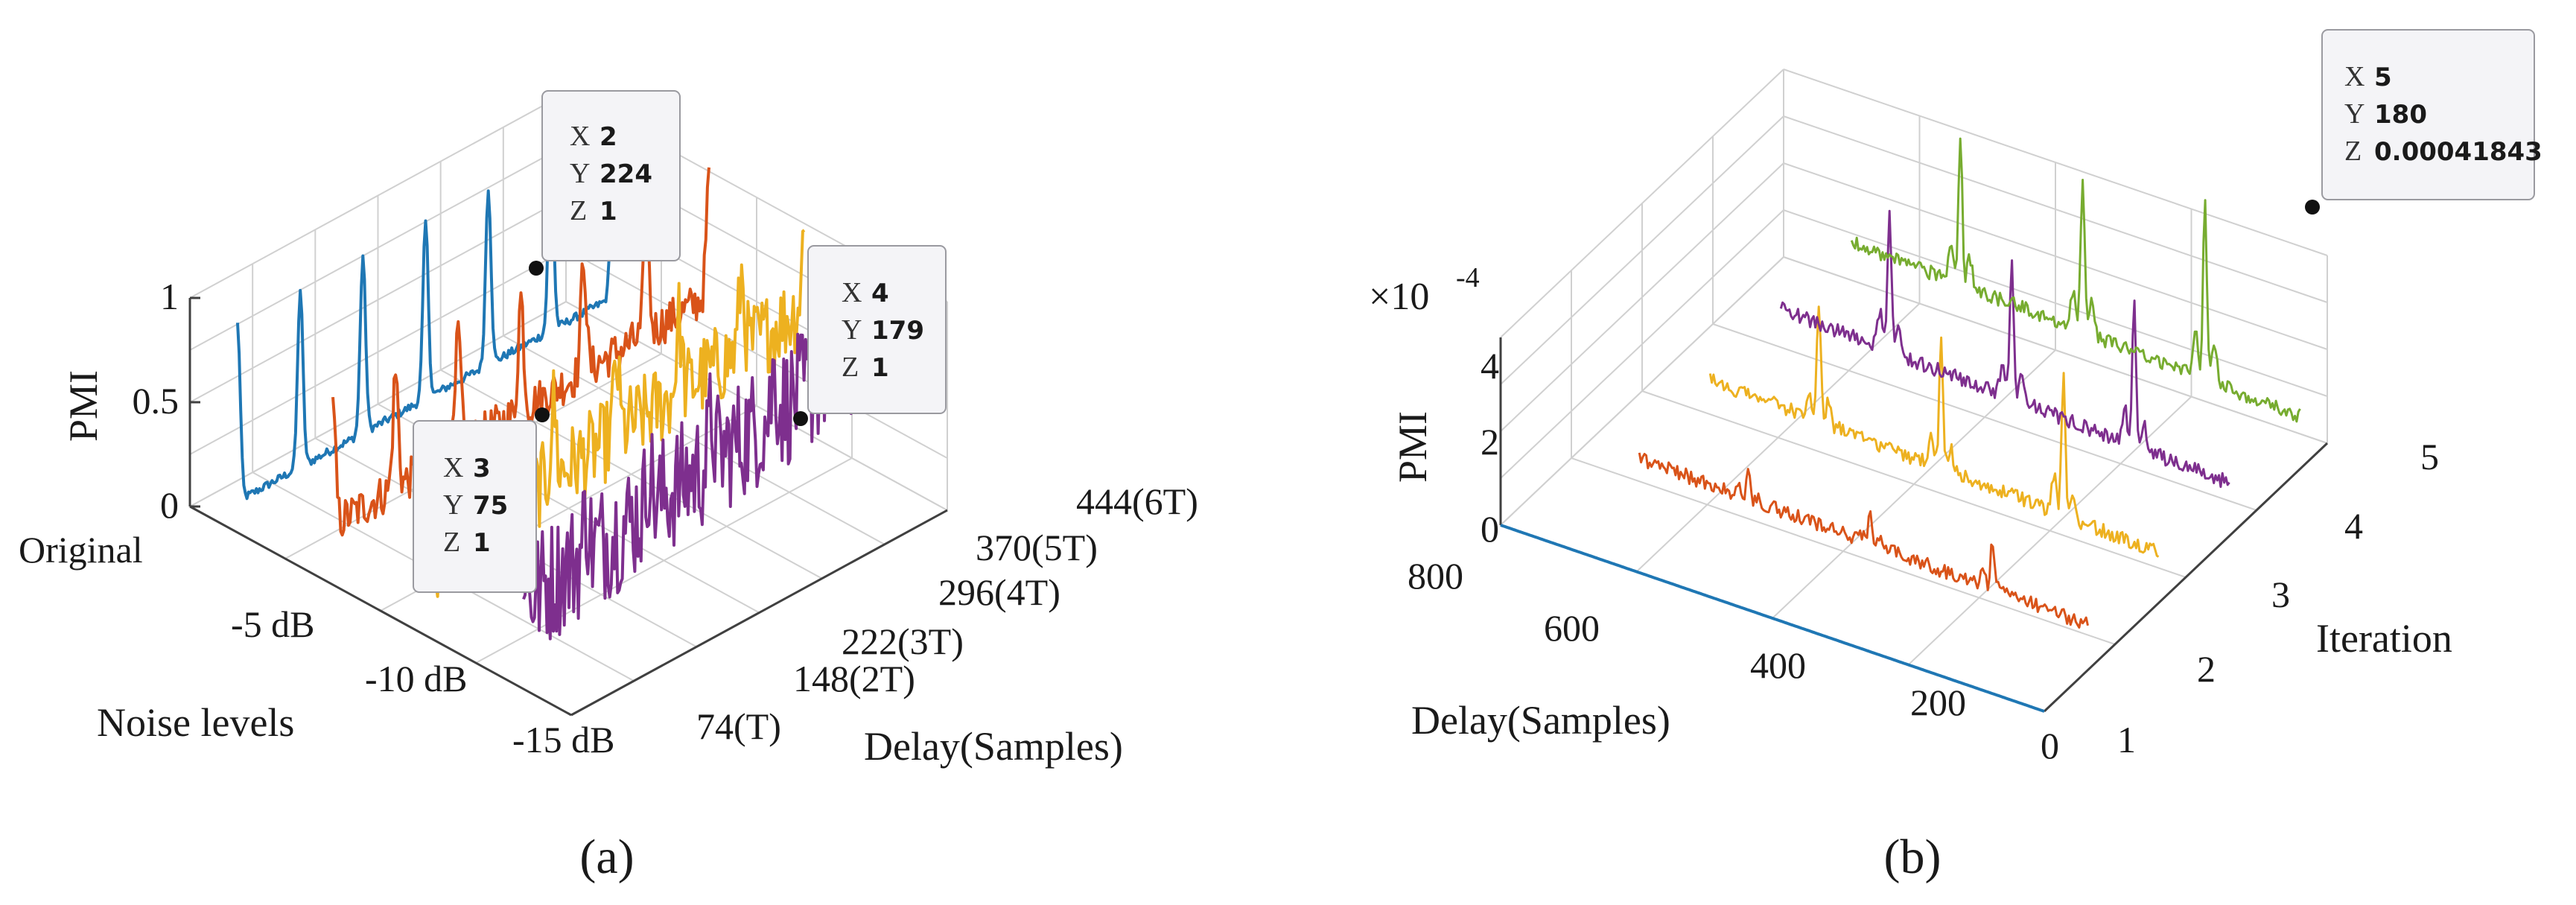  Describe the element at coordinates (563, 740) in the screenshot. I see `a-noise-tick-label: -15 dB` at that location.